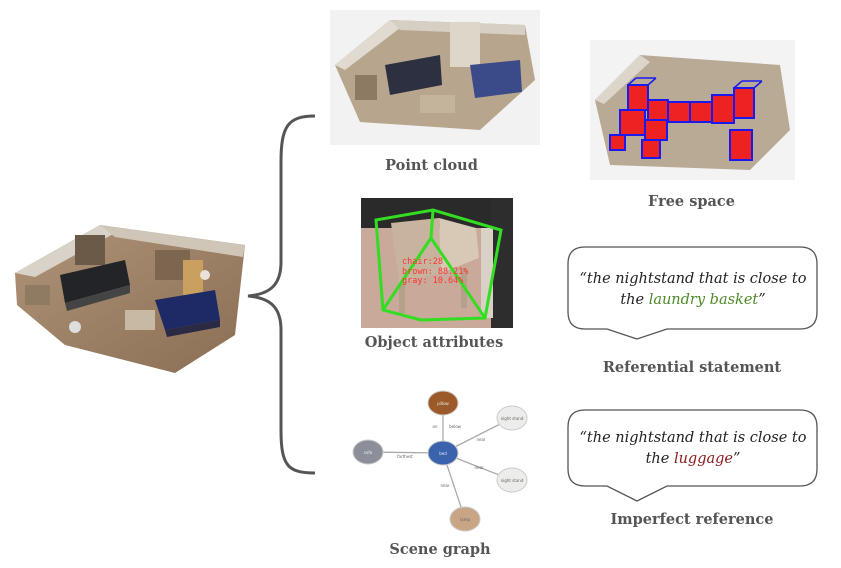  What do you see at coordinates (433, 281) in the screenshot?
I see `attribute-line-3: gray: 10.64%` at bounding box center [433, 281].